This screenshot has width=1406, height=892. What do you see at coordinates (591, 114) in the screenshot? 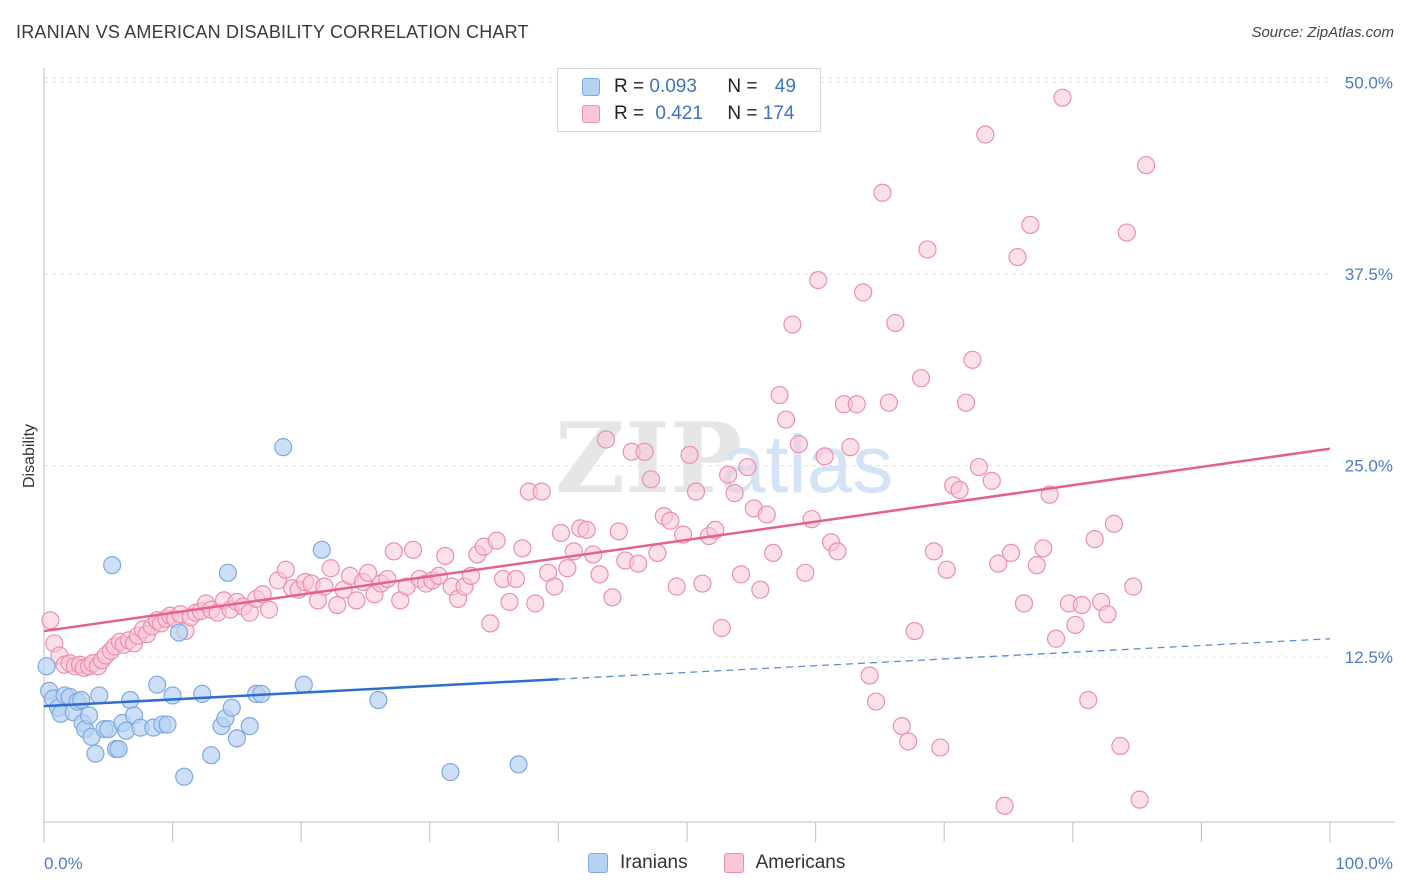
I see `americans-swatch` at bounding box center [591, 114].